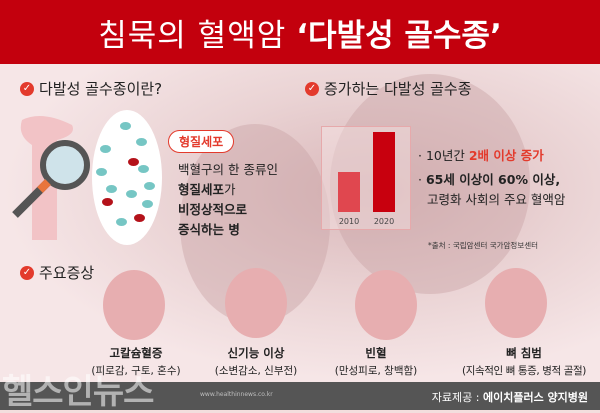  I want to click on section-title: 다발성 골수종이란?, so click(101, 89).